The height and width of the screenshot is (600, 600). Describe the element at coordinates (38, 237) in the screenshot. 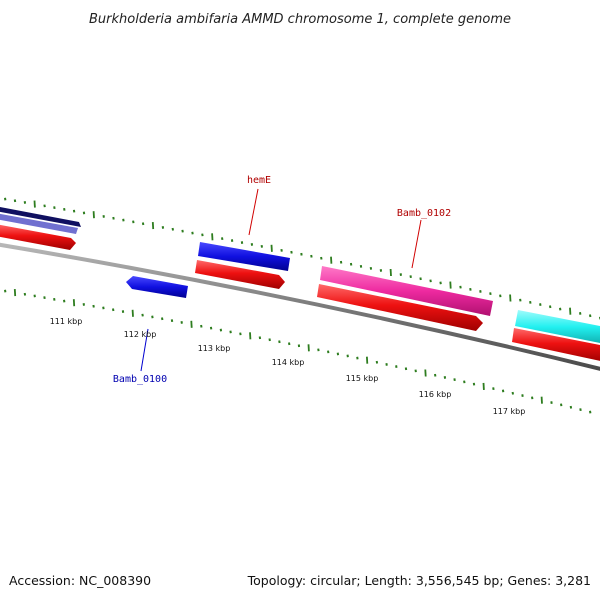

I see `cds-feature-left` at that location.